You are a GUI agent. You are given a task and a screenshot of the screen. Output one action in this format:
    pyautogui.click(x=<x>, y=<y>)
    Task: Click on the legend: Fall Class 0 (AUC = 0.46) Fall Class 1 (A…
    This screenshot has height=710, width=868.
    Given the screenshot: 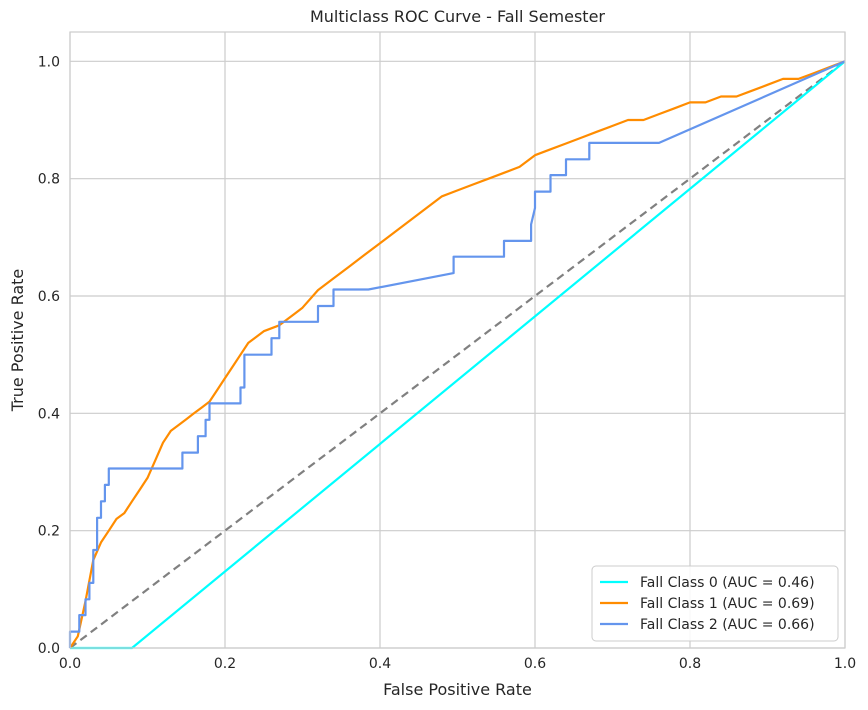 What is the action you would take?
    pyautogui.click(x=715, y=603)
    